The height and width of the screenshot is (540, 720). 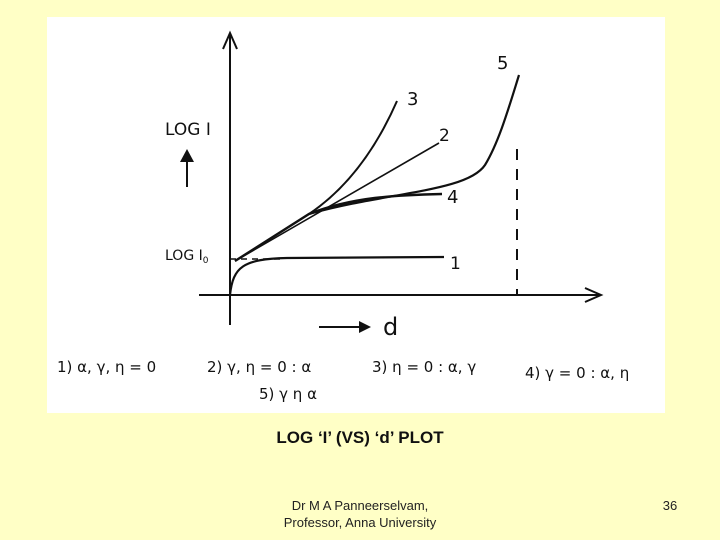 What do you see at coordinates (206, 261) in the screenshot?
I see `log-i0-subscript: 0` at bounding box center [206, 261].